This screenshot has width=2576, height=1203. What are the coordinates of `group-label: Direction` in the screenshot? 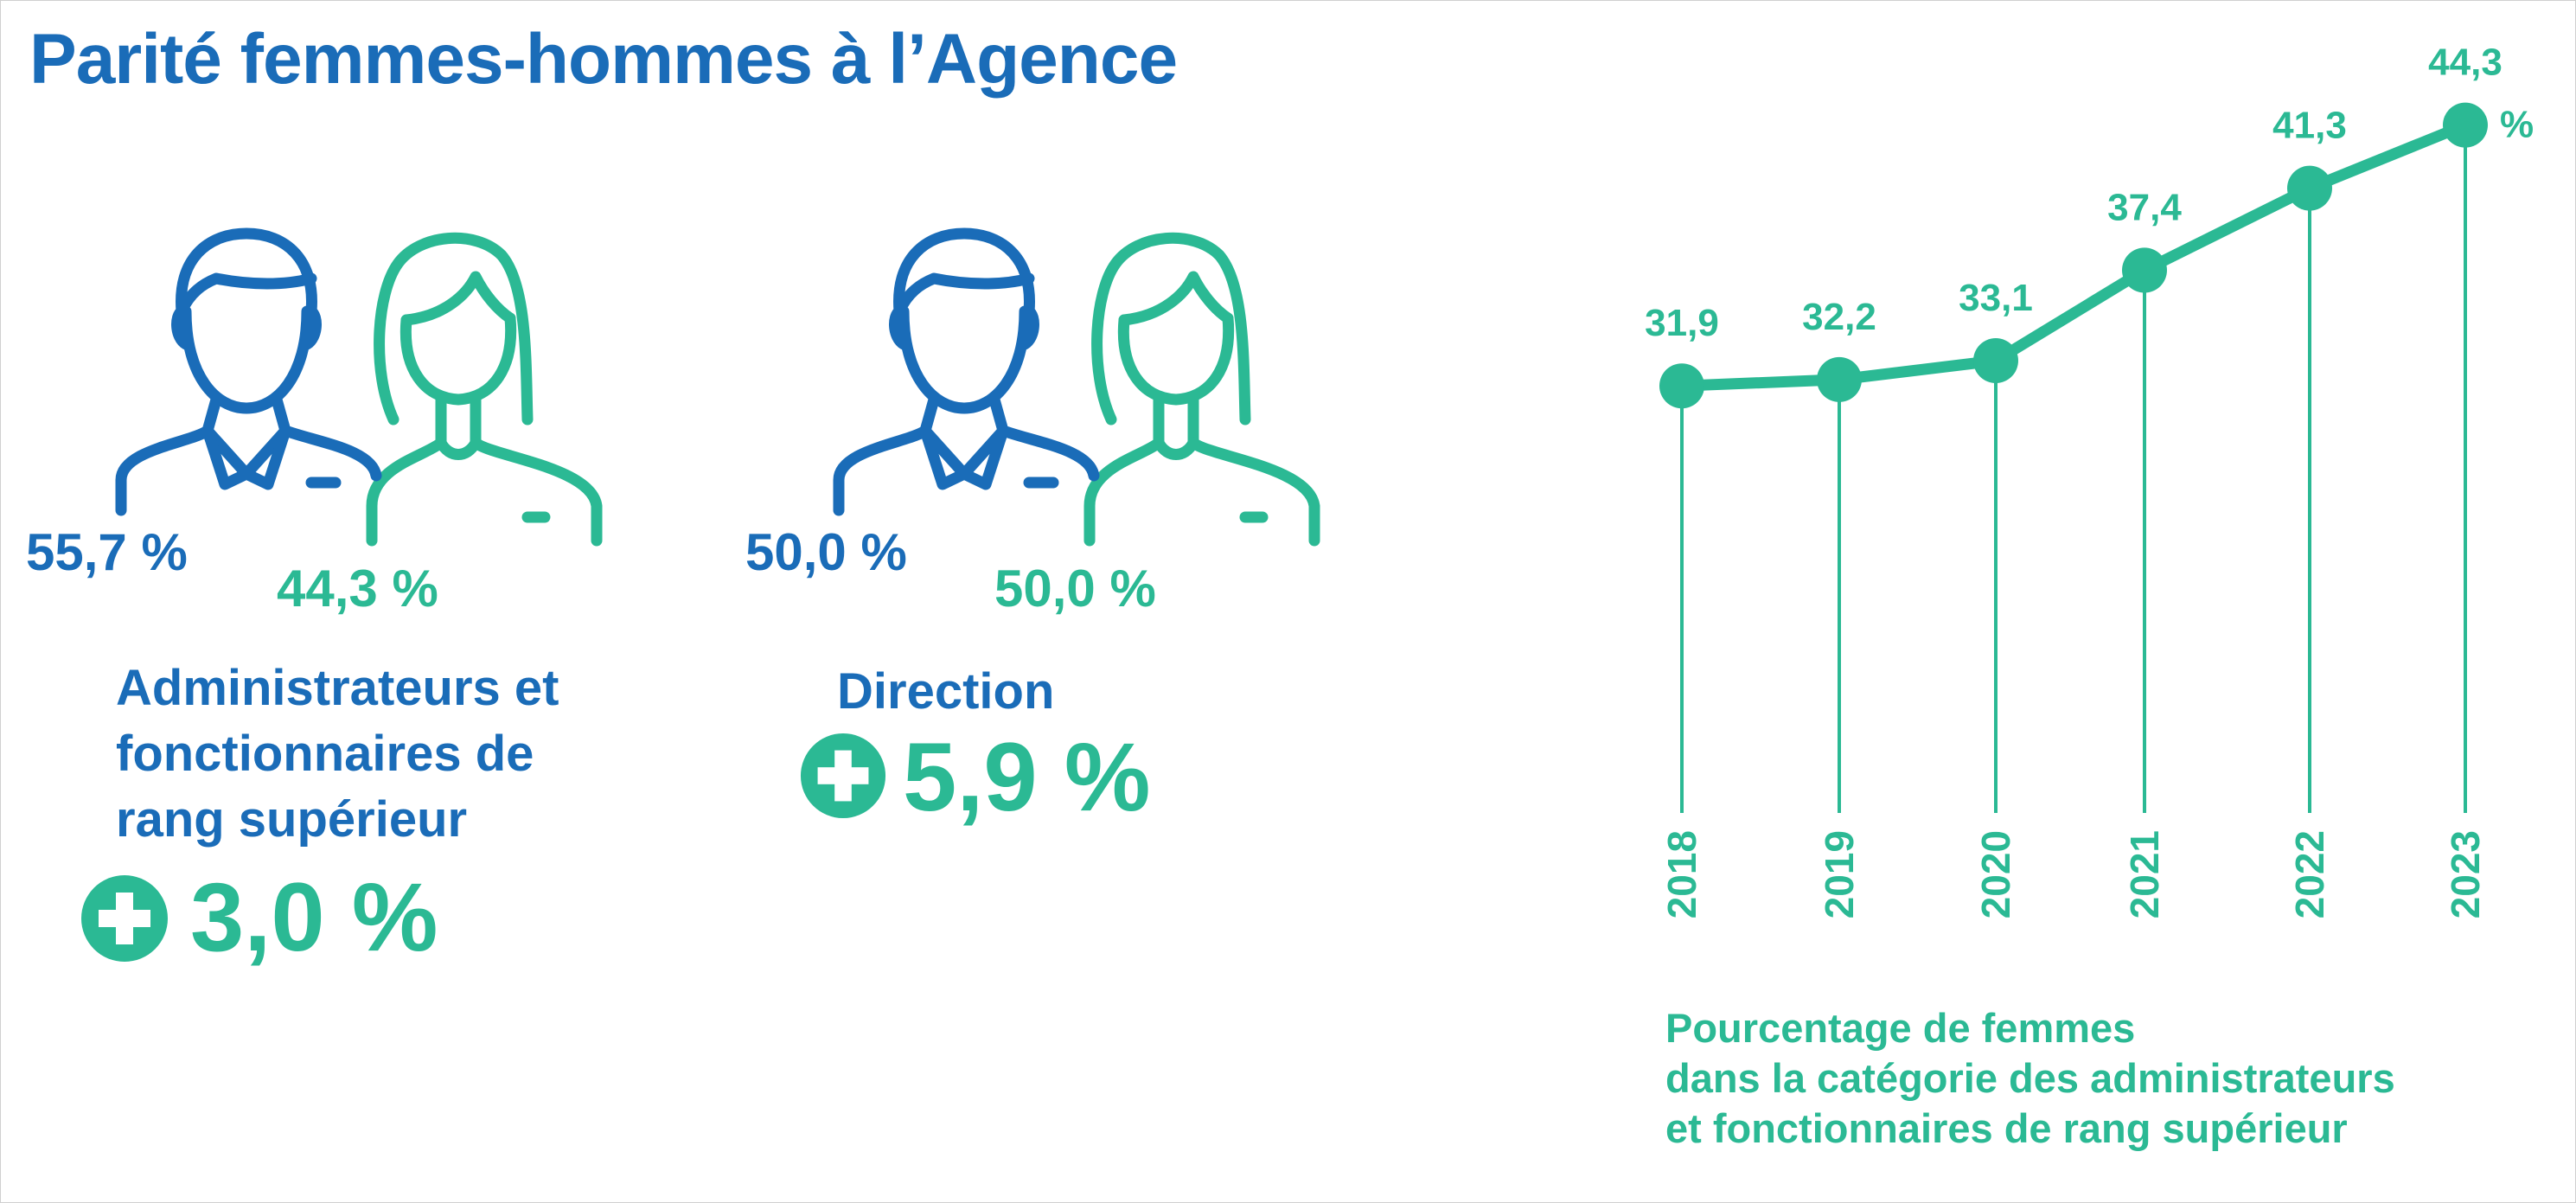 It's located at (946, 691).